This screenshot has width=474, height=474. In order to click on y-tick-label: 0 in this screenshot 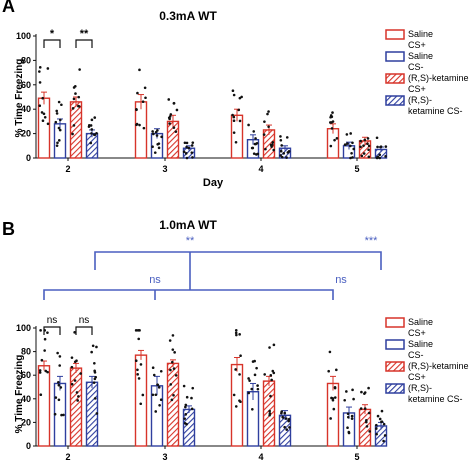, I will do `click(28, 446)`.